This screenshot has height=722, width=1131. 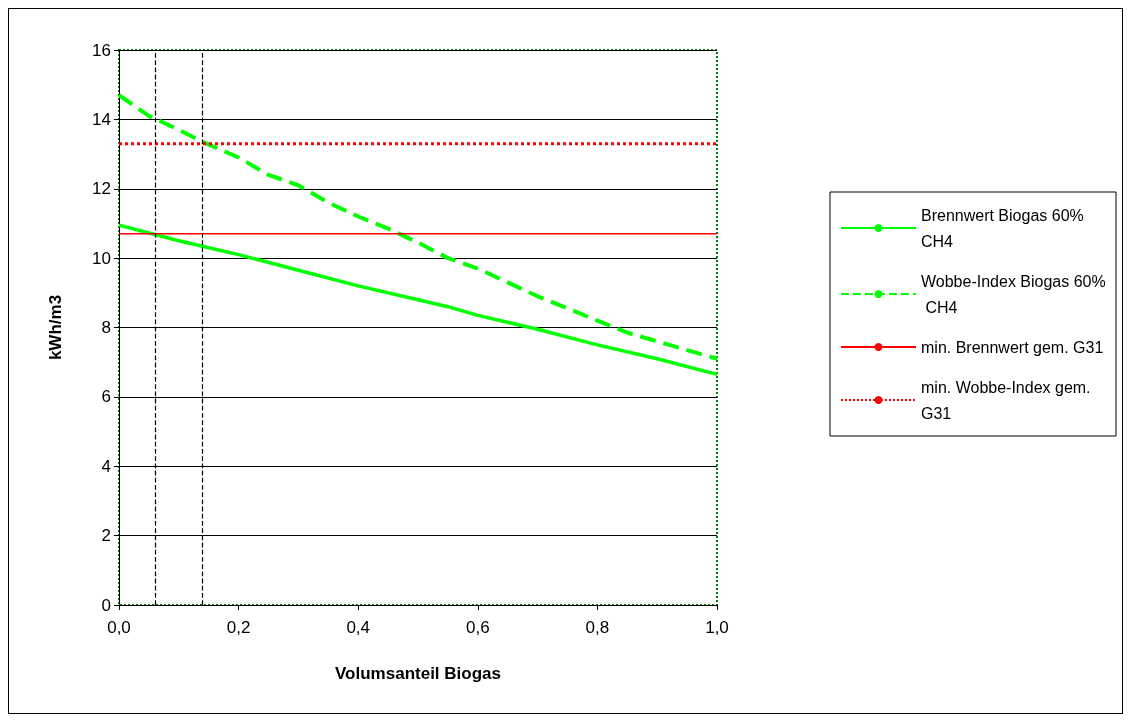 What do you see at coordinates (1013, 294) in the screenshot?
I see `legend-label: Wobbe-Index Biogas 60% CH4` at bounding box center [1013, 294].